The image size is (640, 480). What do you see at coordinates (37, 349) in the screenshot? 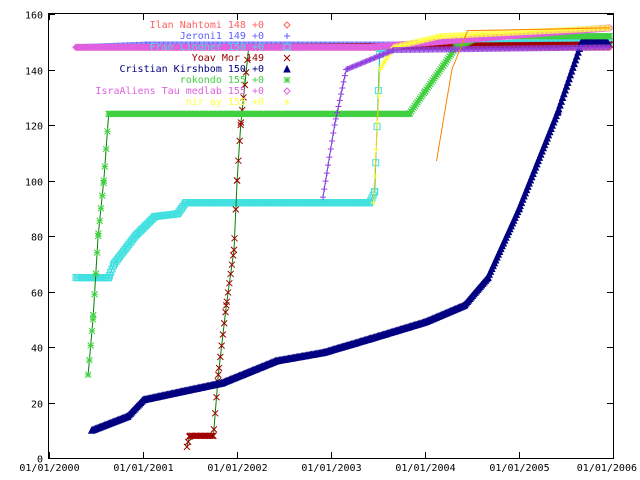
I see `y-tick-label: 40` at bounding box center [37, 349].